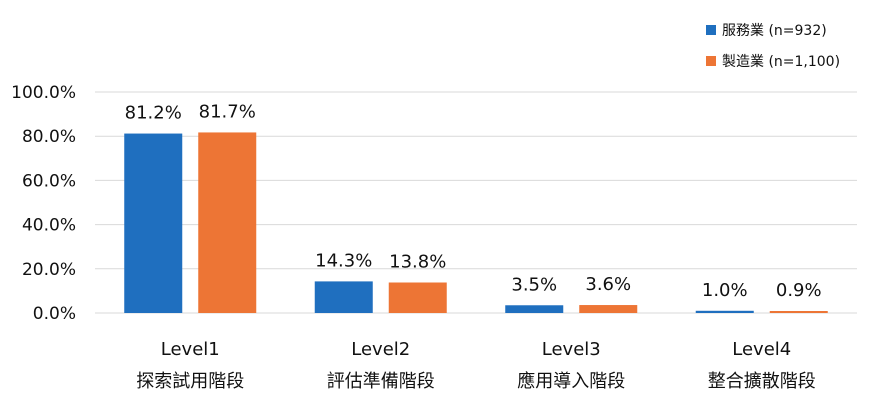 This screenshot has height=415, width=896. Describe the element at coordinates (43, 93) in the screenshot. I see `y-tick-label: 100.0%` at that location.